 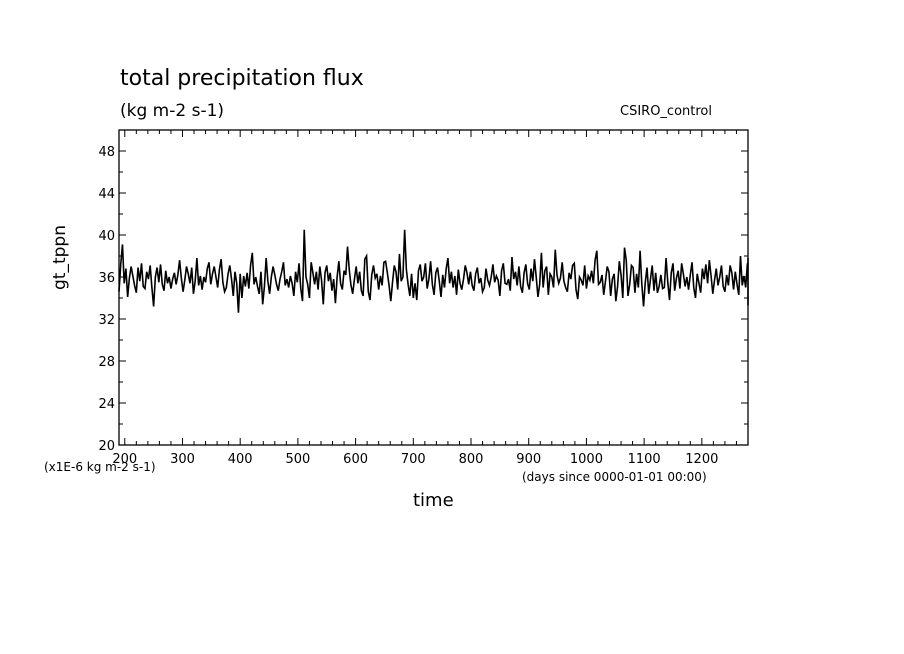 What do you see at coordinates (471, 459) in the screenshot?
I see `x-tick-label: 800` at bounding box center [471, 459].